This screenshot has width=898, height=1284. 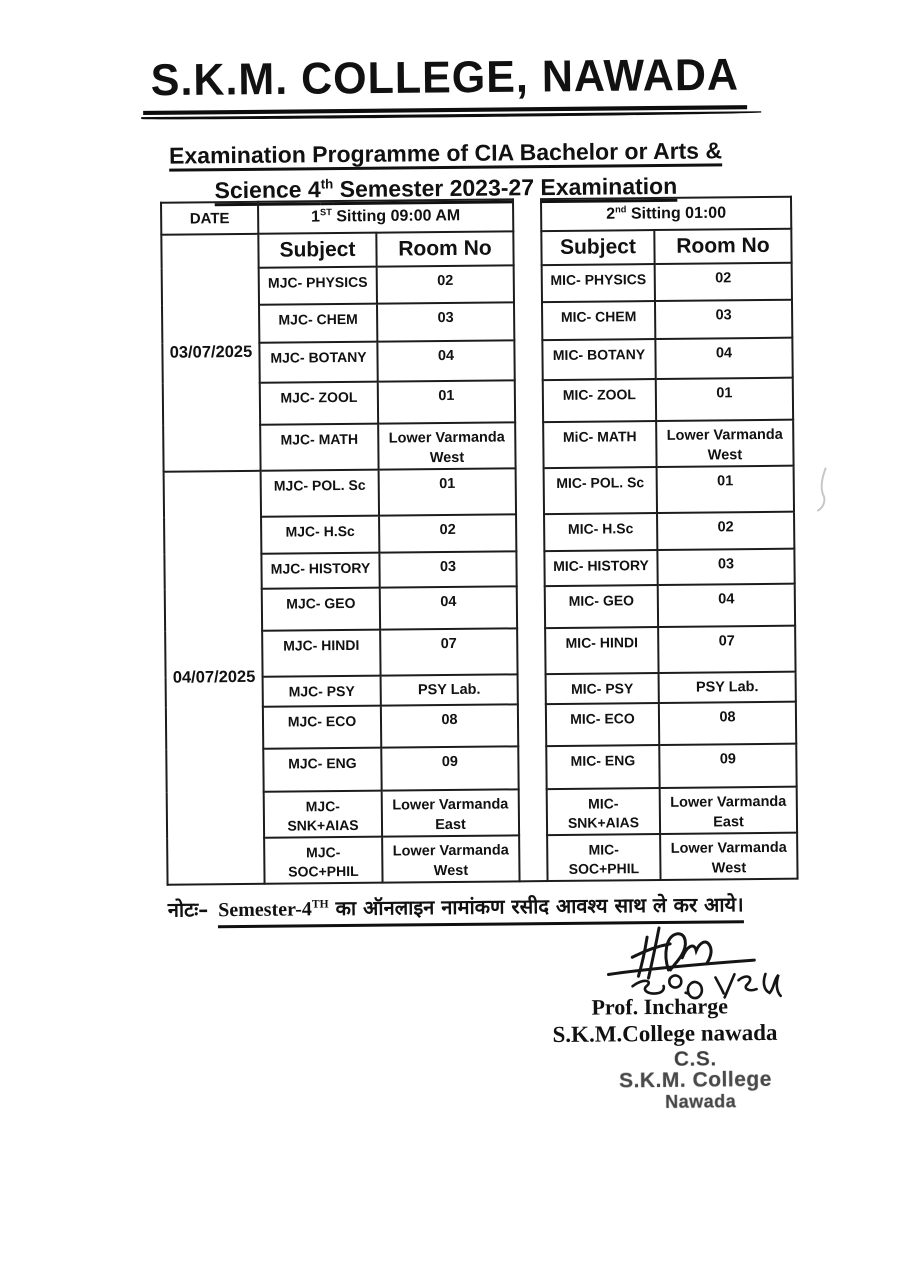 I want to click on college-title: S.K.M. COLLEGE, NAWADA, so click(x=445, y=82).